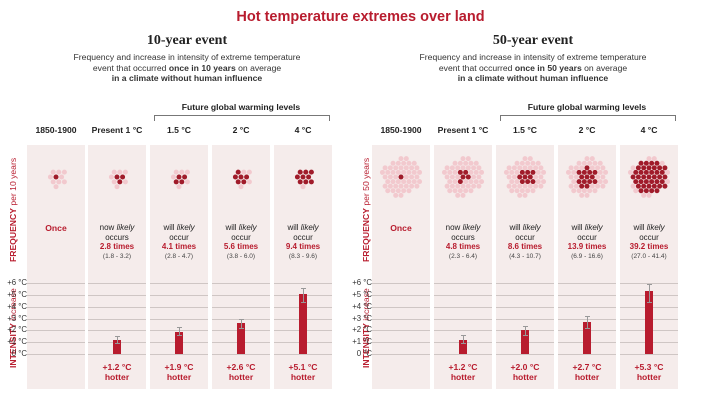  I want to click on frequency-axis-label: FREQUENCY per 50 years, so click(366, 210).